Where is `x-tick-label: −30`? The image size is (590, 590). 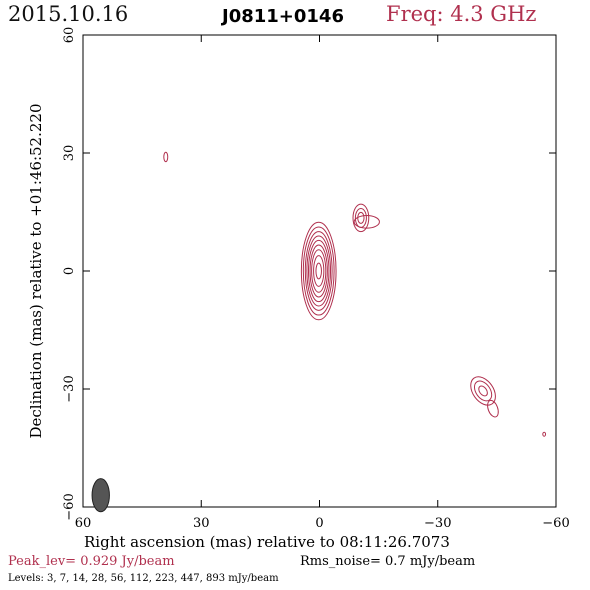 x-tick-label: −30 is located at coordinates (437, 523).